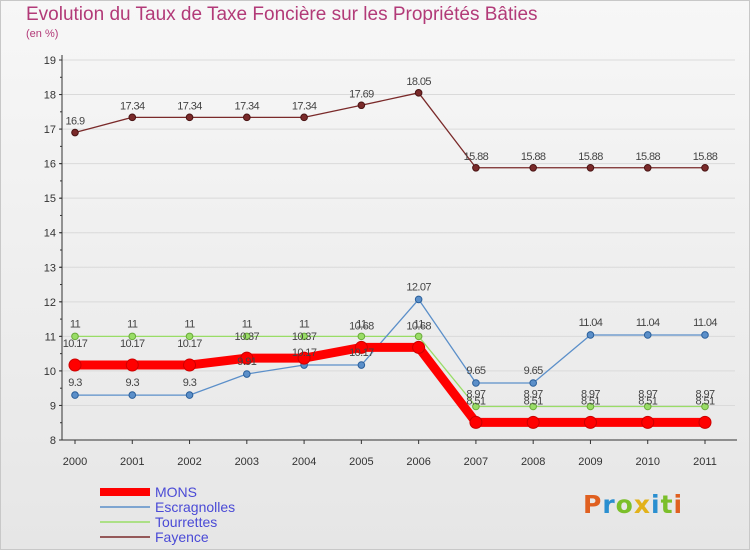  What do you see at coordinates (53, 441) in the screenshot?
I see `y-tick-label: 8` at bounding box center [53, 441].